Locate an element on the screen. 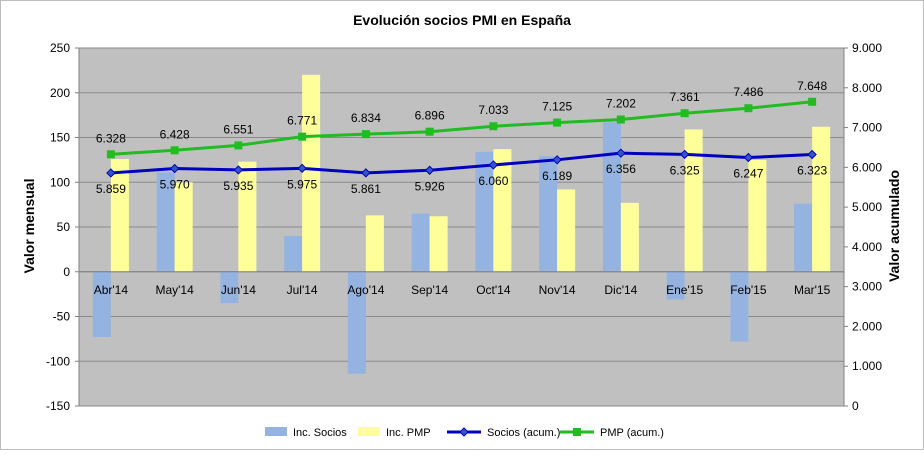  y-tick-label: 50 is located at coordinates (64, 227).